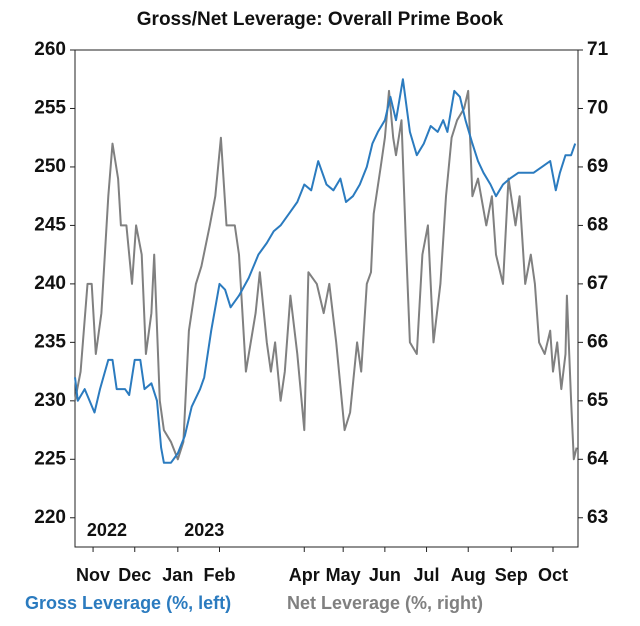  What do you see at coordinates (50, 458) in the screenshot?
I see `y-tick-label: 225` at bounding box center [50, 458].